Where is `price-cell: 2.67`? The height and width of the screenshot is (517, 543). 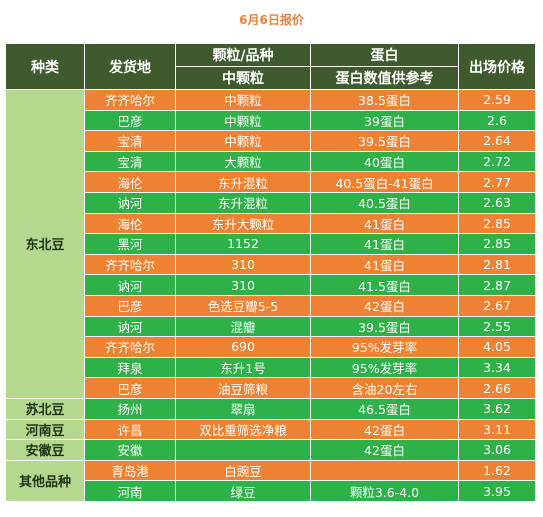 price-cell: 2.67 is located at coordinates (497, 305).